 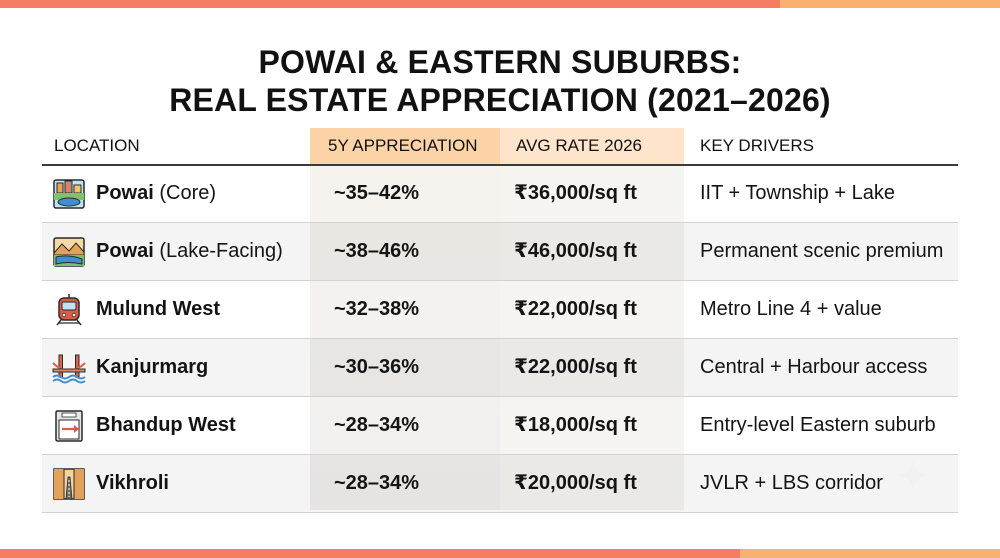 I want to click on location-cell: Kanjurmarg, so click(x=152, y=367).